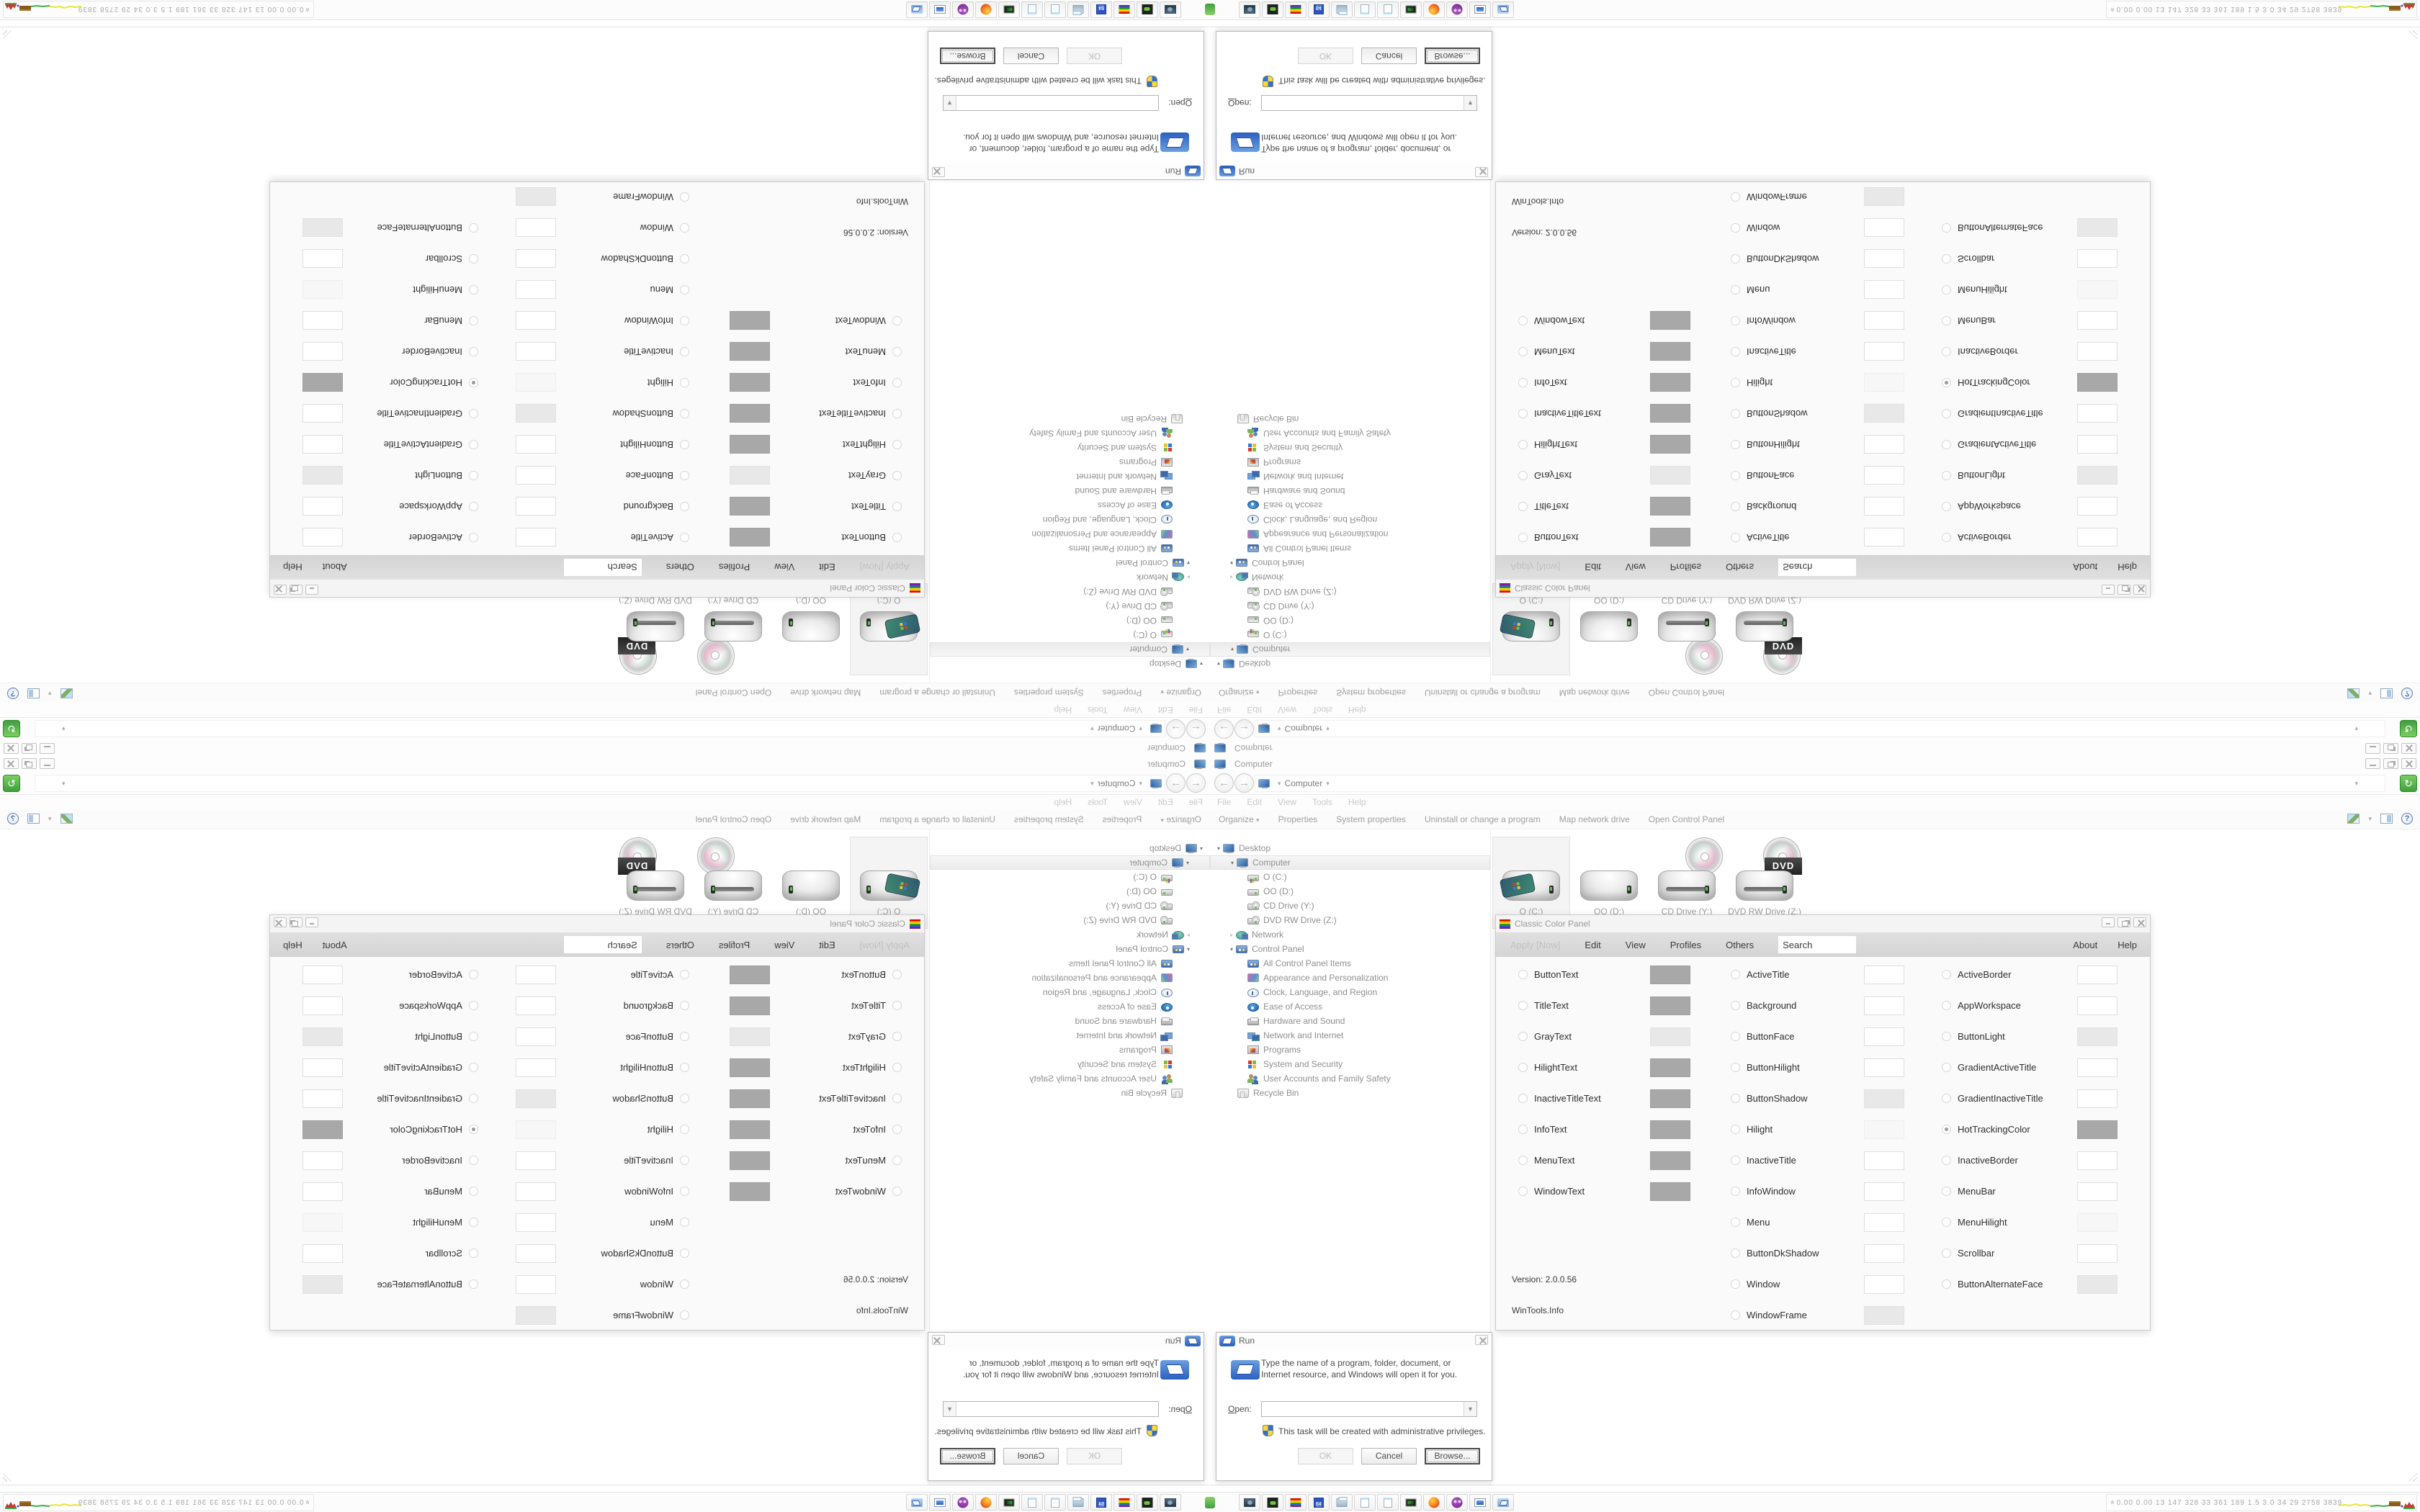 This screenshot has height=1512, width=2420. Describe the element at coordinates (1350, 433) in the screenshot. I see `tree-item-user-accounts: User Accounts and Family Safety` at that location.